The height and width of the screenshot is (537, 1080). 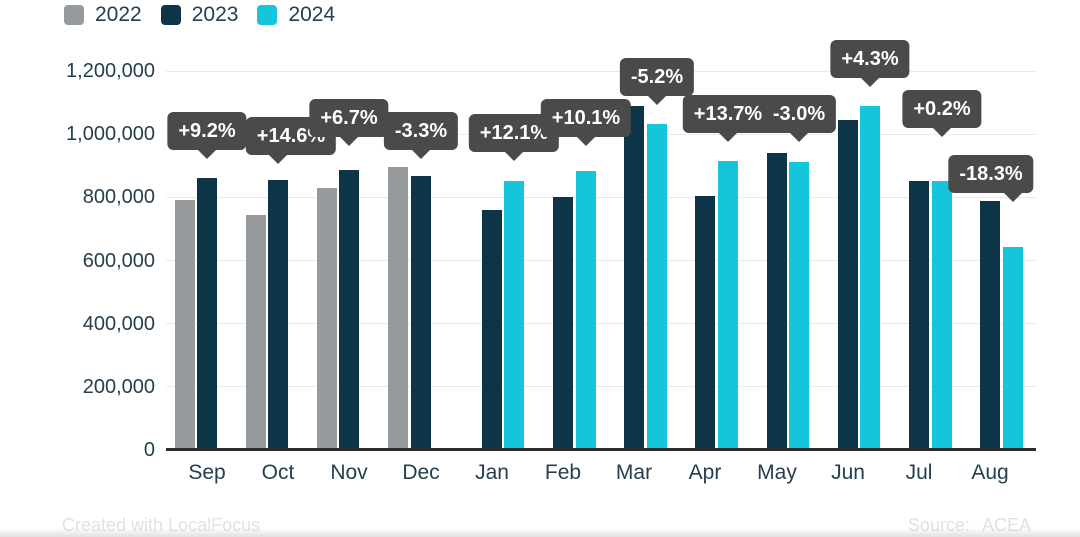 What do you see at coordinates (991, 174) in the screenshot?
I see `change-bubble-aug: -18.3%` at bounding box center [991, 174].